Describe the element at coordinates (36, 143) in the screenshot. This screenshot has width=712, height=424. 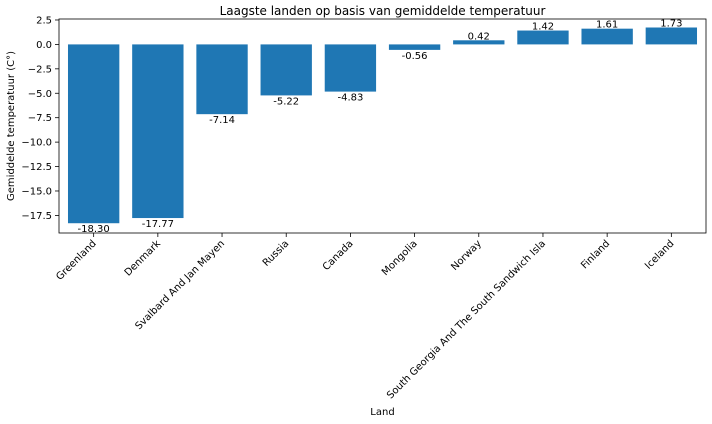
I see `y-tick-label-5: −10.0` at that location.